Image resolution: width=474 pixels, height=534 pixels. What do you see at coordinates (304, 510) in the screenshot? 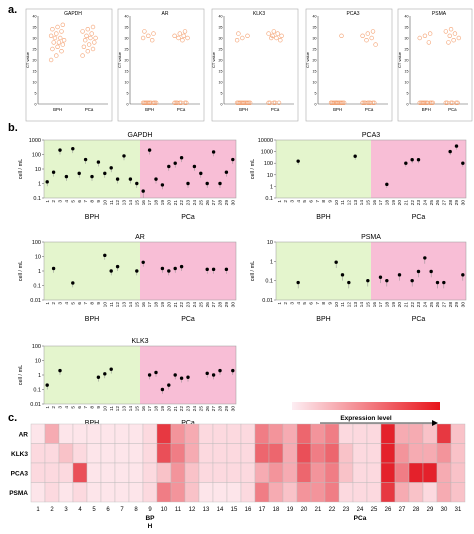
I see `column-label: 20` at bounding box center [304, 510].